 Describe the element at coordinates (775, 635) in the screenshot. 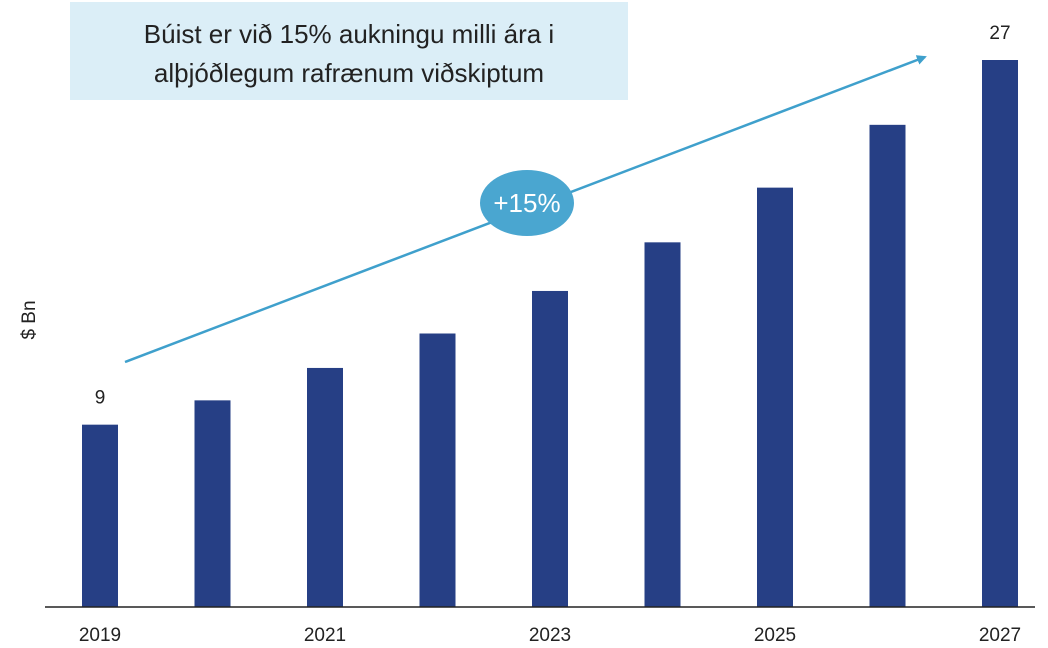

I see `x-tick-label: 2025` at that location.